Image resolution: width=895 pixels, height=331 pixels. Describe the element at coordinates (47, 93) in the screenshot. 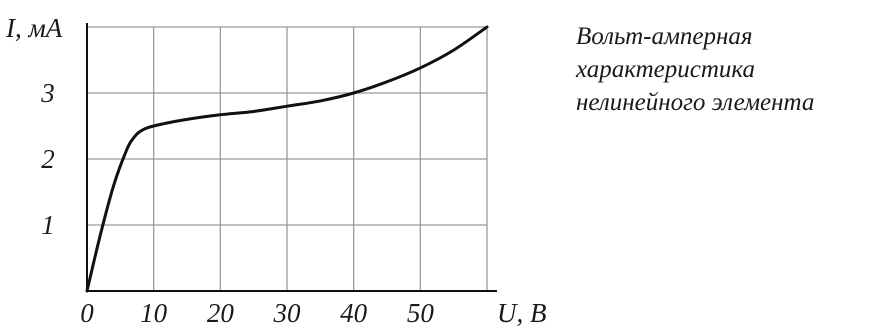

I see `y-tick-label: 3` at that location.